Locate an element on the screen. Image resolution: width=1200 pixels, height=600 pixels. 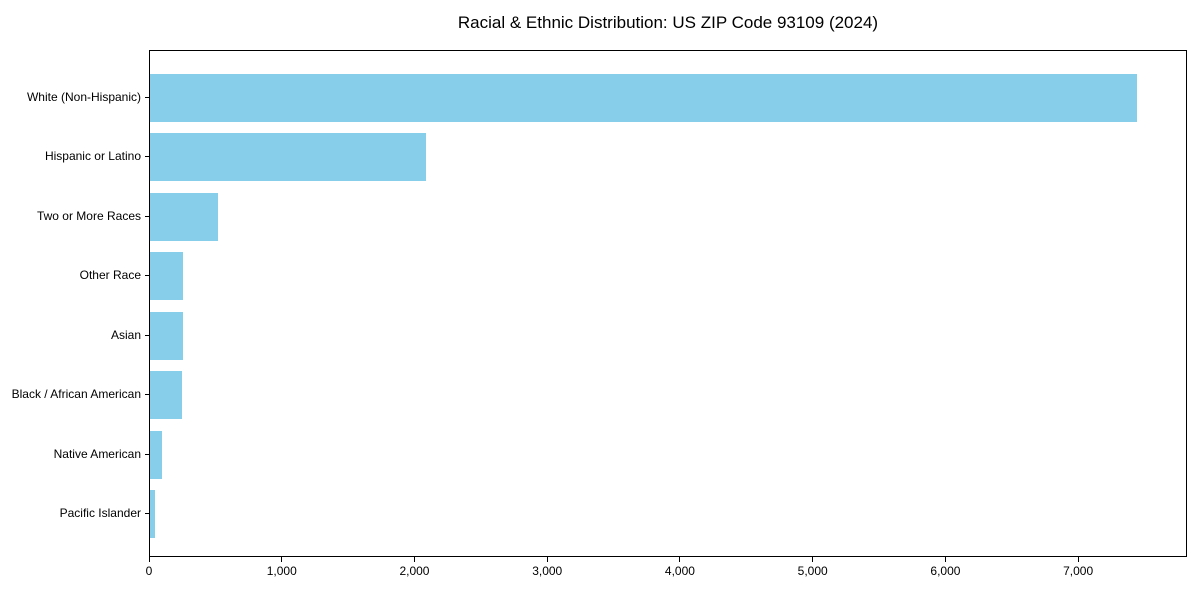
y-axis-label: Other Race is located at coordinates (110, 275).